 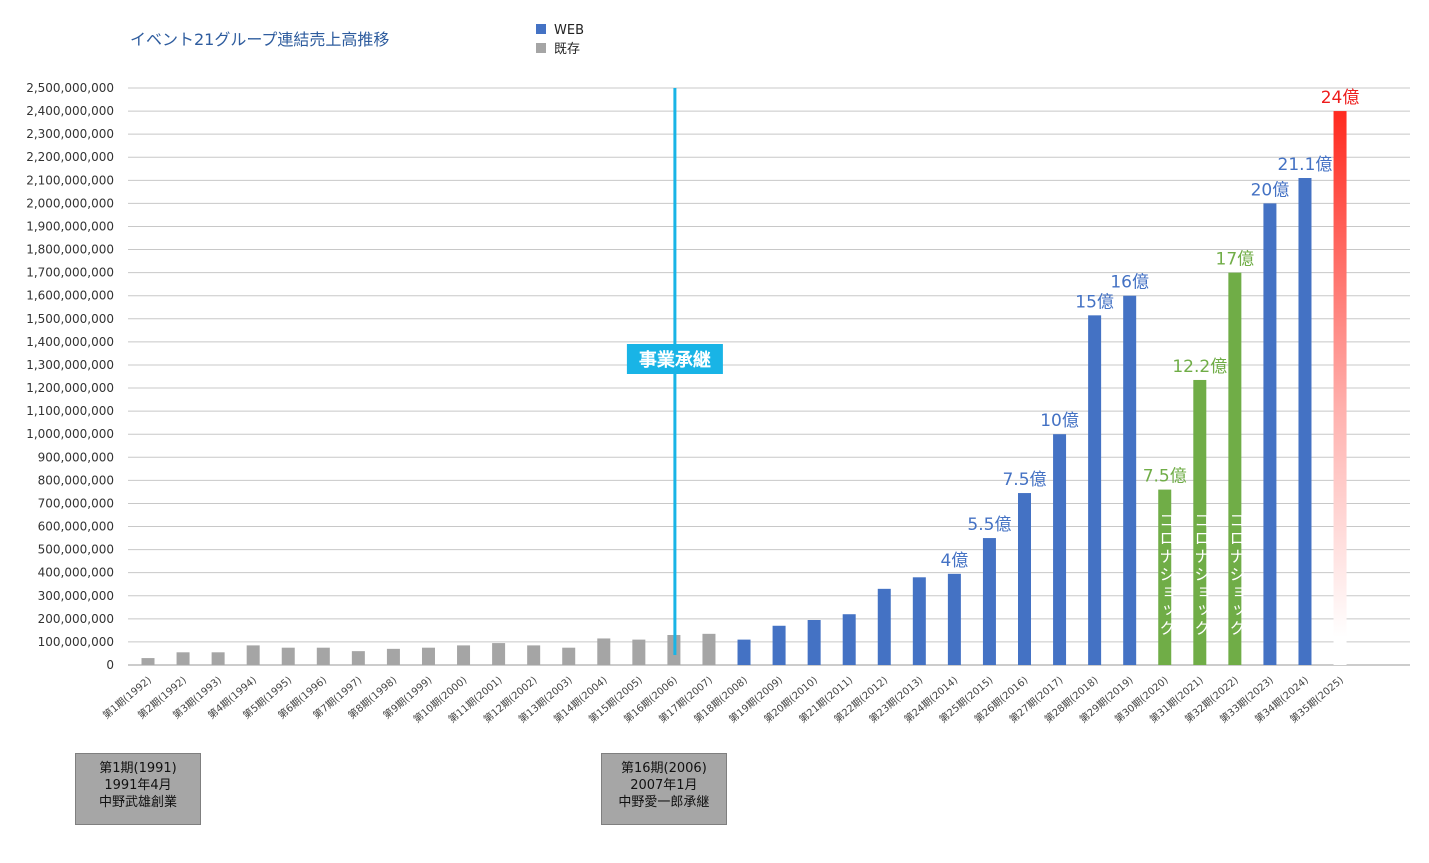 What do you see at coordinates (1059, 421) in the screenshot?
I see `data-label: 10億` at bounding box center [1059, 421].